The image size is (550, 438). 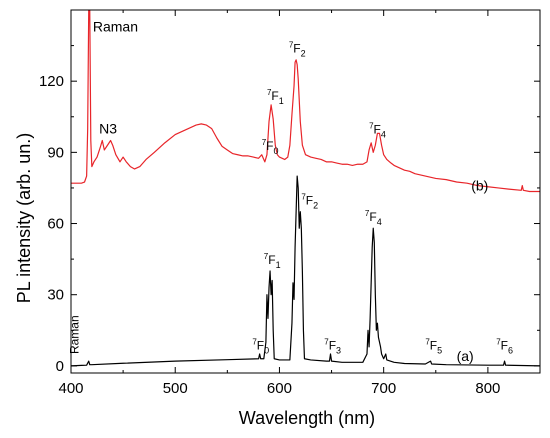 I want to click on annotation-f0-a: 7F0, so click(x=260, y=346).